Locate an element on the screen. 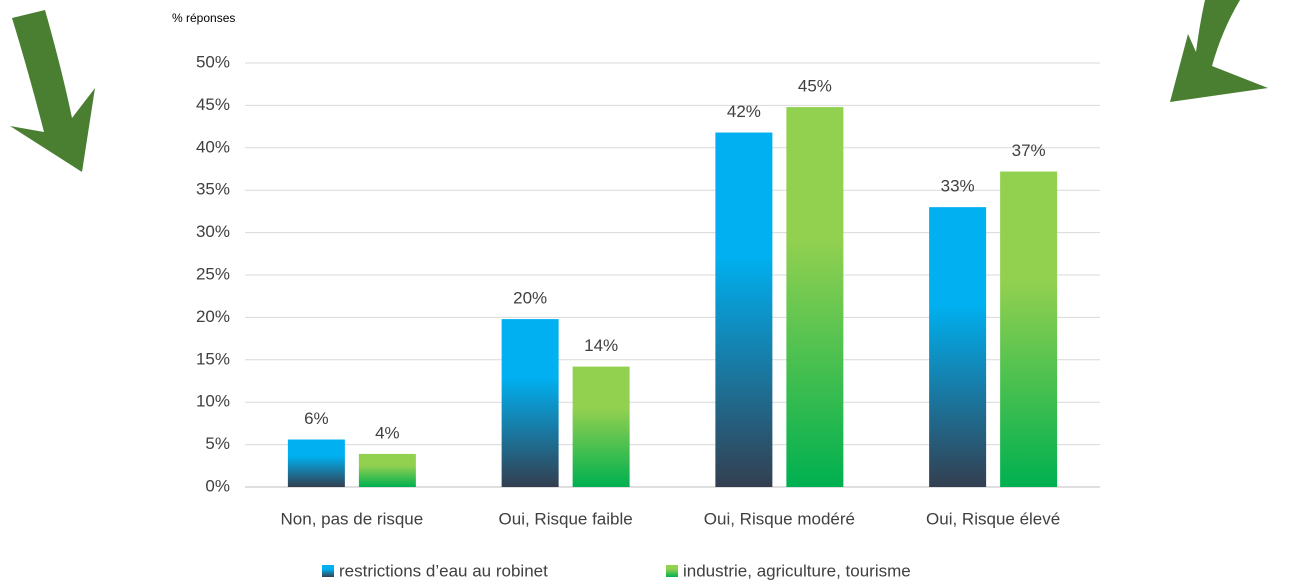  y-tick-label: 35% is located at coordinates (213, 189).